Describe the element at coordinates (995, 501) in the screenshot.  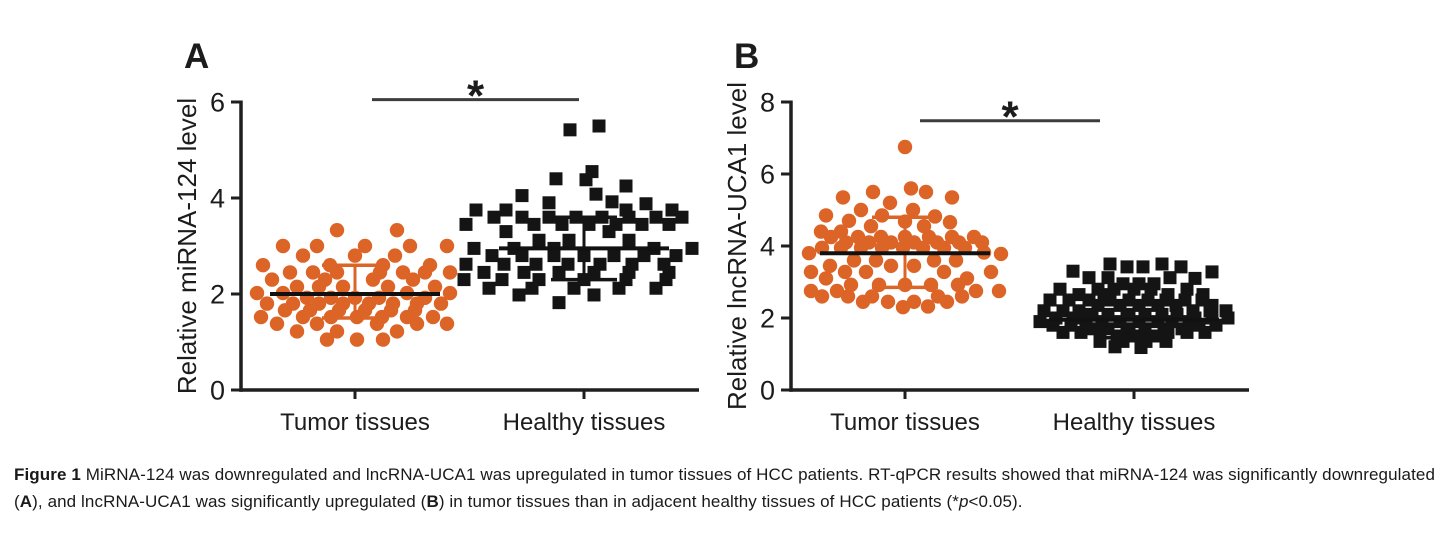
I see `caption-text: <0.05).` at that location.